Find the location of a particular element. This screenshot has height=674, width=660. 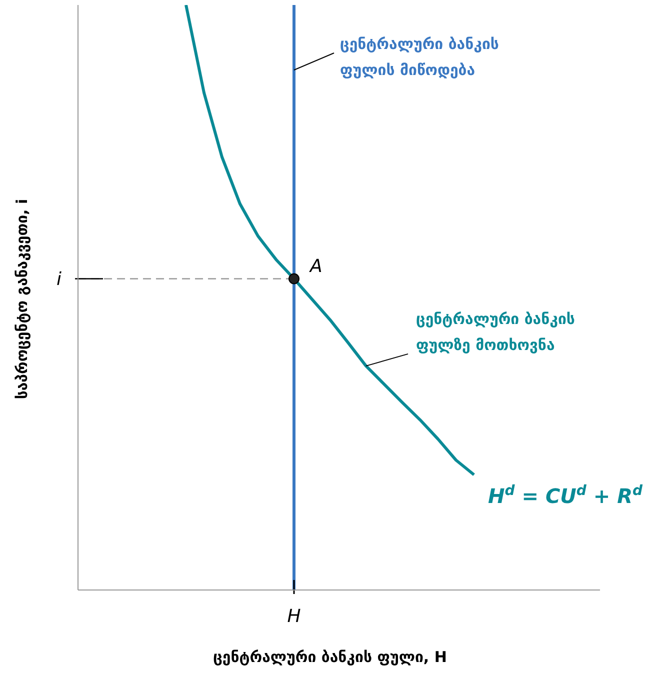

series-label: H$^{d}$ = CU$^{d}$ + R$^{d}$ is located at coordinates (566, 495).